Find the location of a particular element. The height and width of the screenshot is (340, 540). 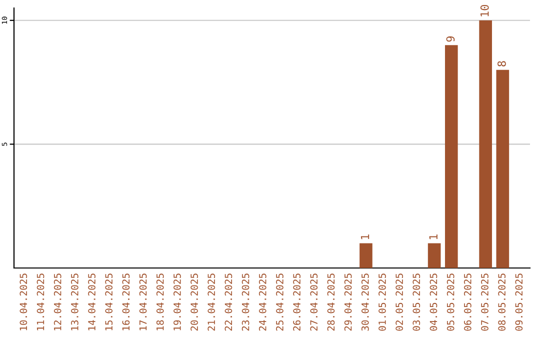

x-tick-label: 11.04.2025 is located at coordinates (40, 302).